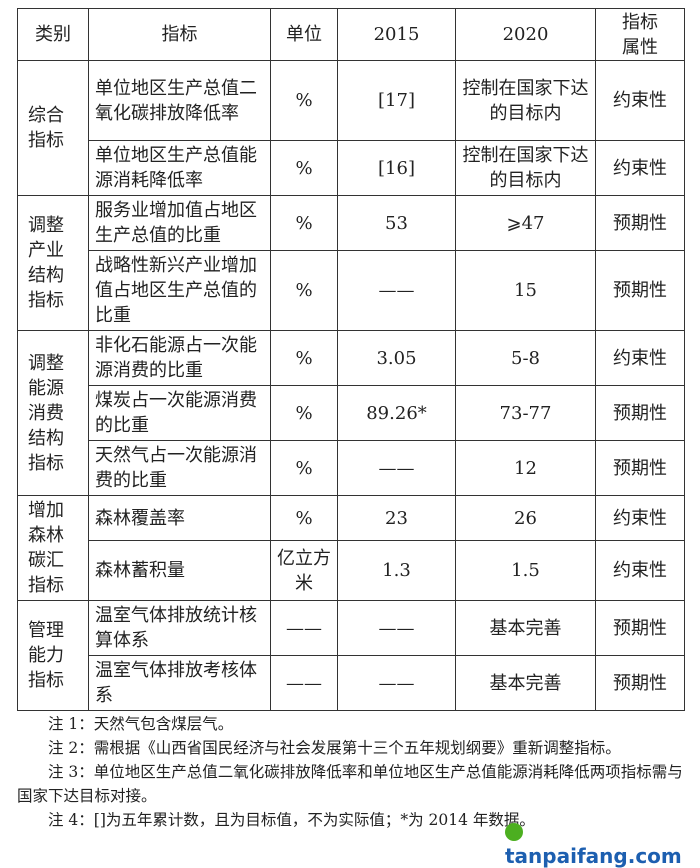 The width and height of the screenshot is (700, 868). What do you see at coordinates (53, 263) in the screenshot?
I see `category-cell: 调整产业结构指标` at bounding box center [53, 263].